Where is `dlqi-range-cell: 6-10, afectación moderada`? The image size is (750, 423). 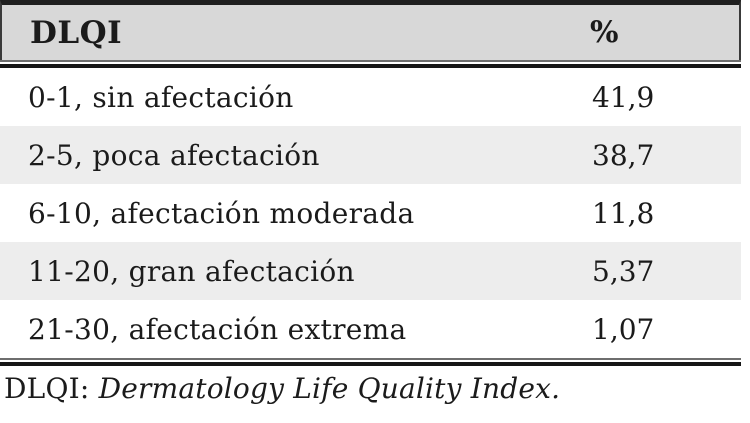 dlqi-range-cell: 6-10, afectación moderada is located at coordinates (221, 213).